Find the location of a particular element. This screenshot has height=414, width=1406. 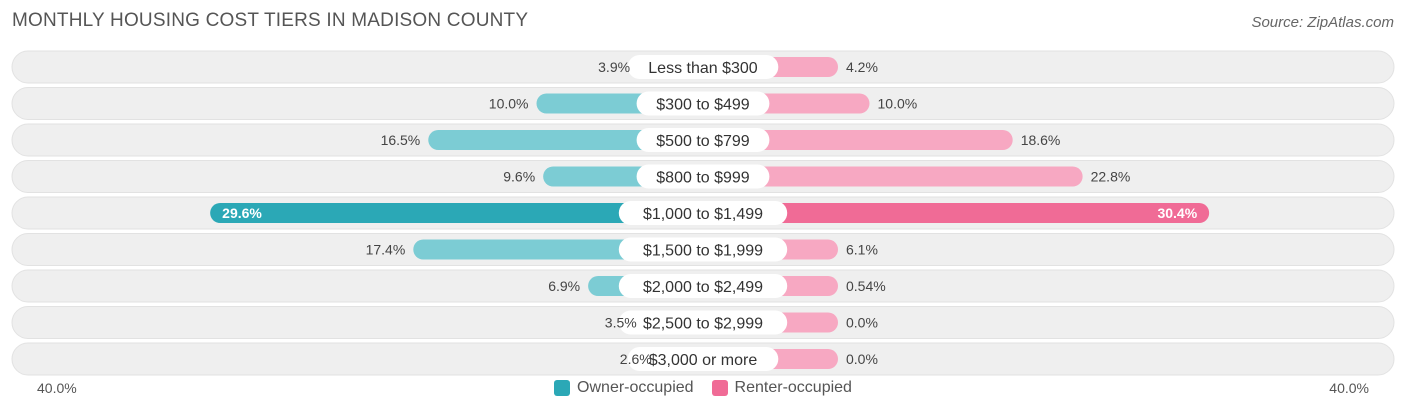

source-note: Source: ZipAtlas.com is located at coordinates (1322, 22).